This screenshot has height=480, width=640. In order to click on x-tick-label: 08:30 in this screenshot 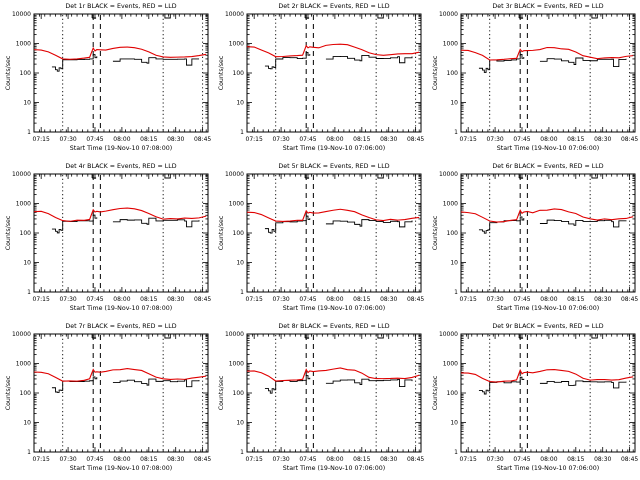, I will do `click(388, 299)`.